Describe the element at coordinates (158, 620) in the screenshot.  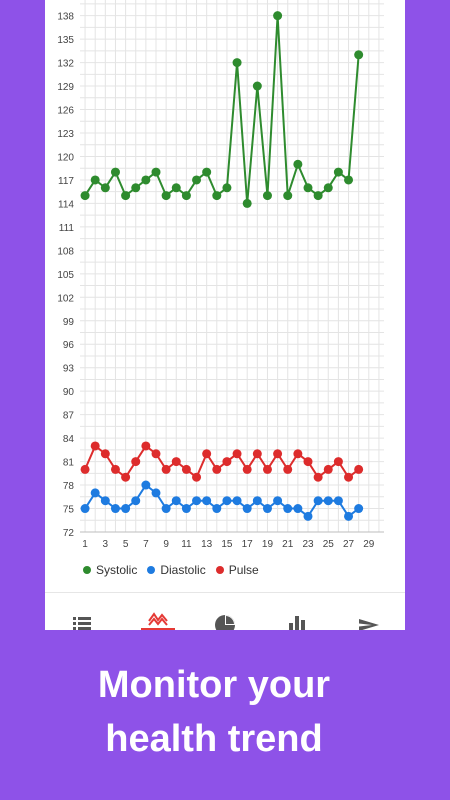
I see `nav-tab-trend` at that location.